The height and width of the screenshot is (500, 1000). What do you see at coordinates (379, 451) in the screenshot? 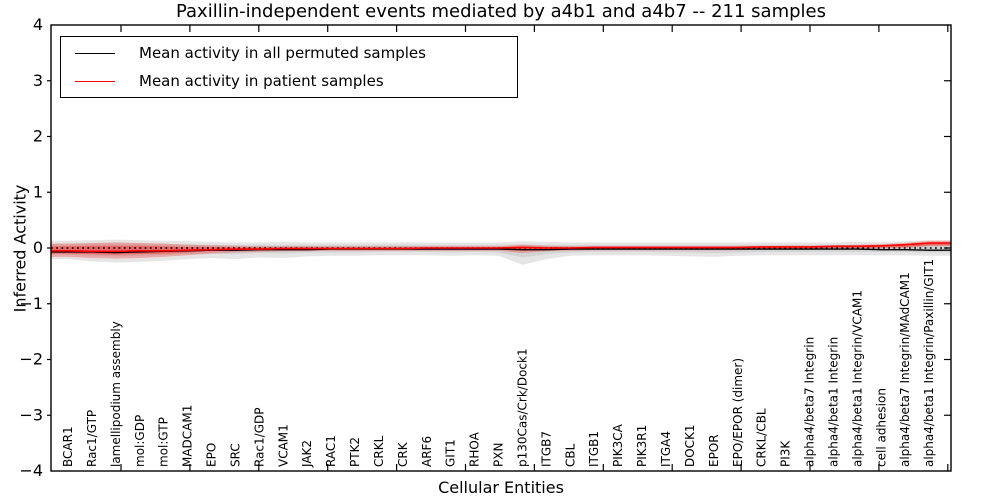
I see `x-tick-label: CRKL` at bounding box center [379, 451].